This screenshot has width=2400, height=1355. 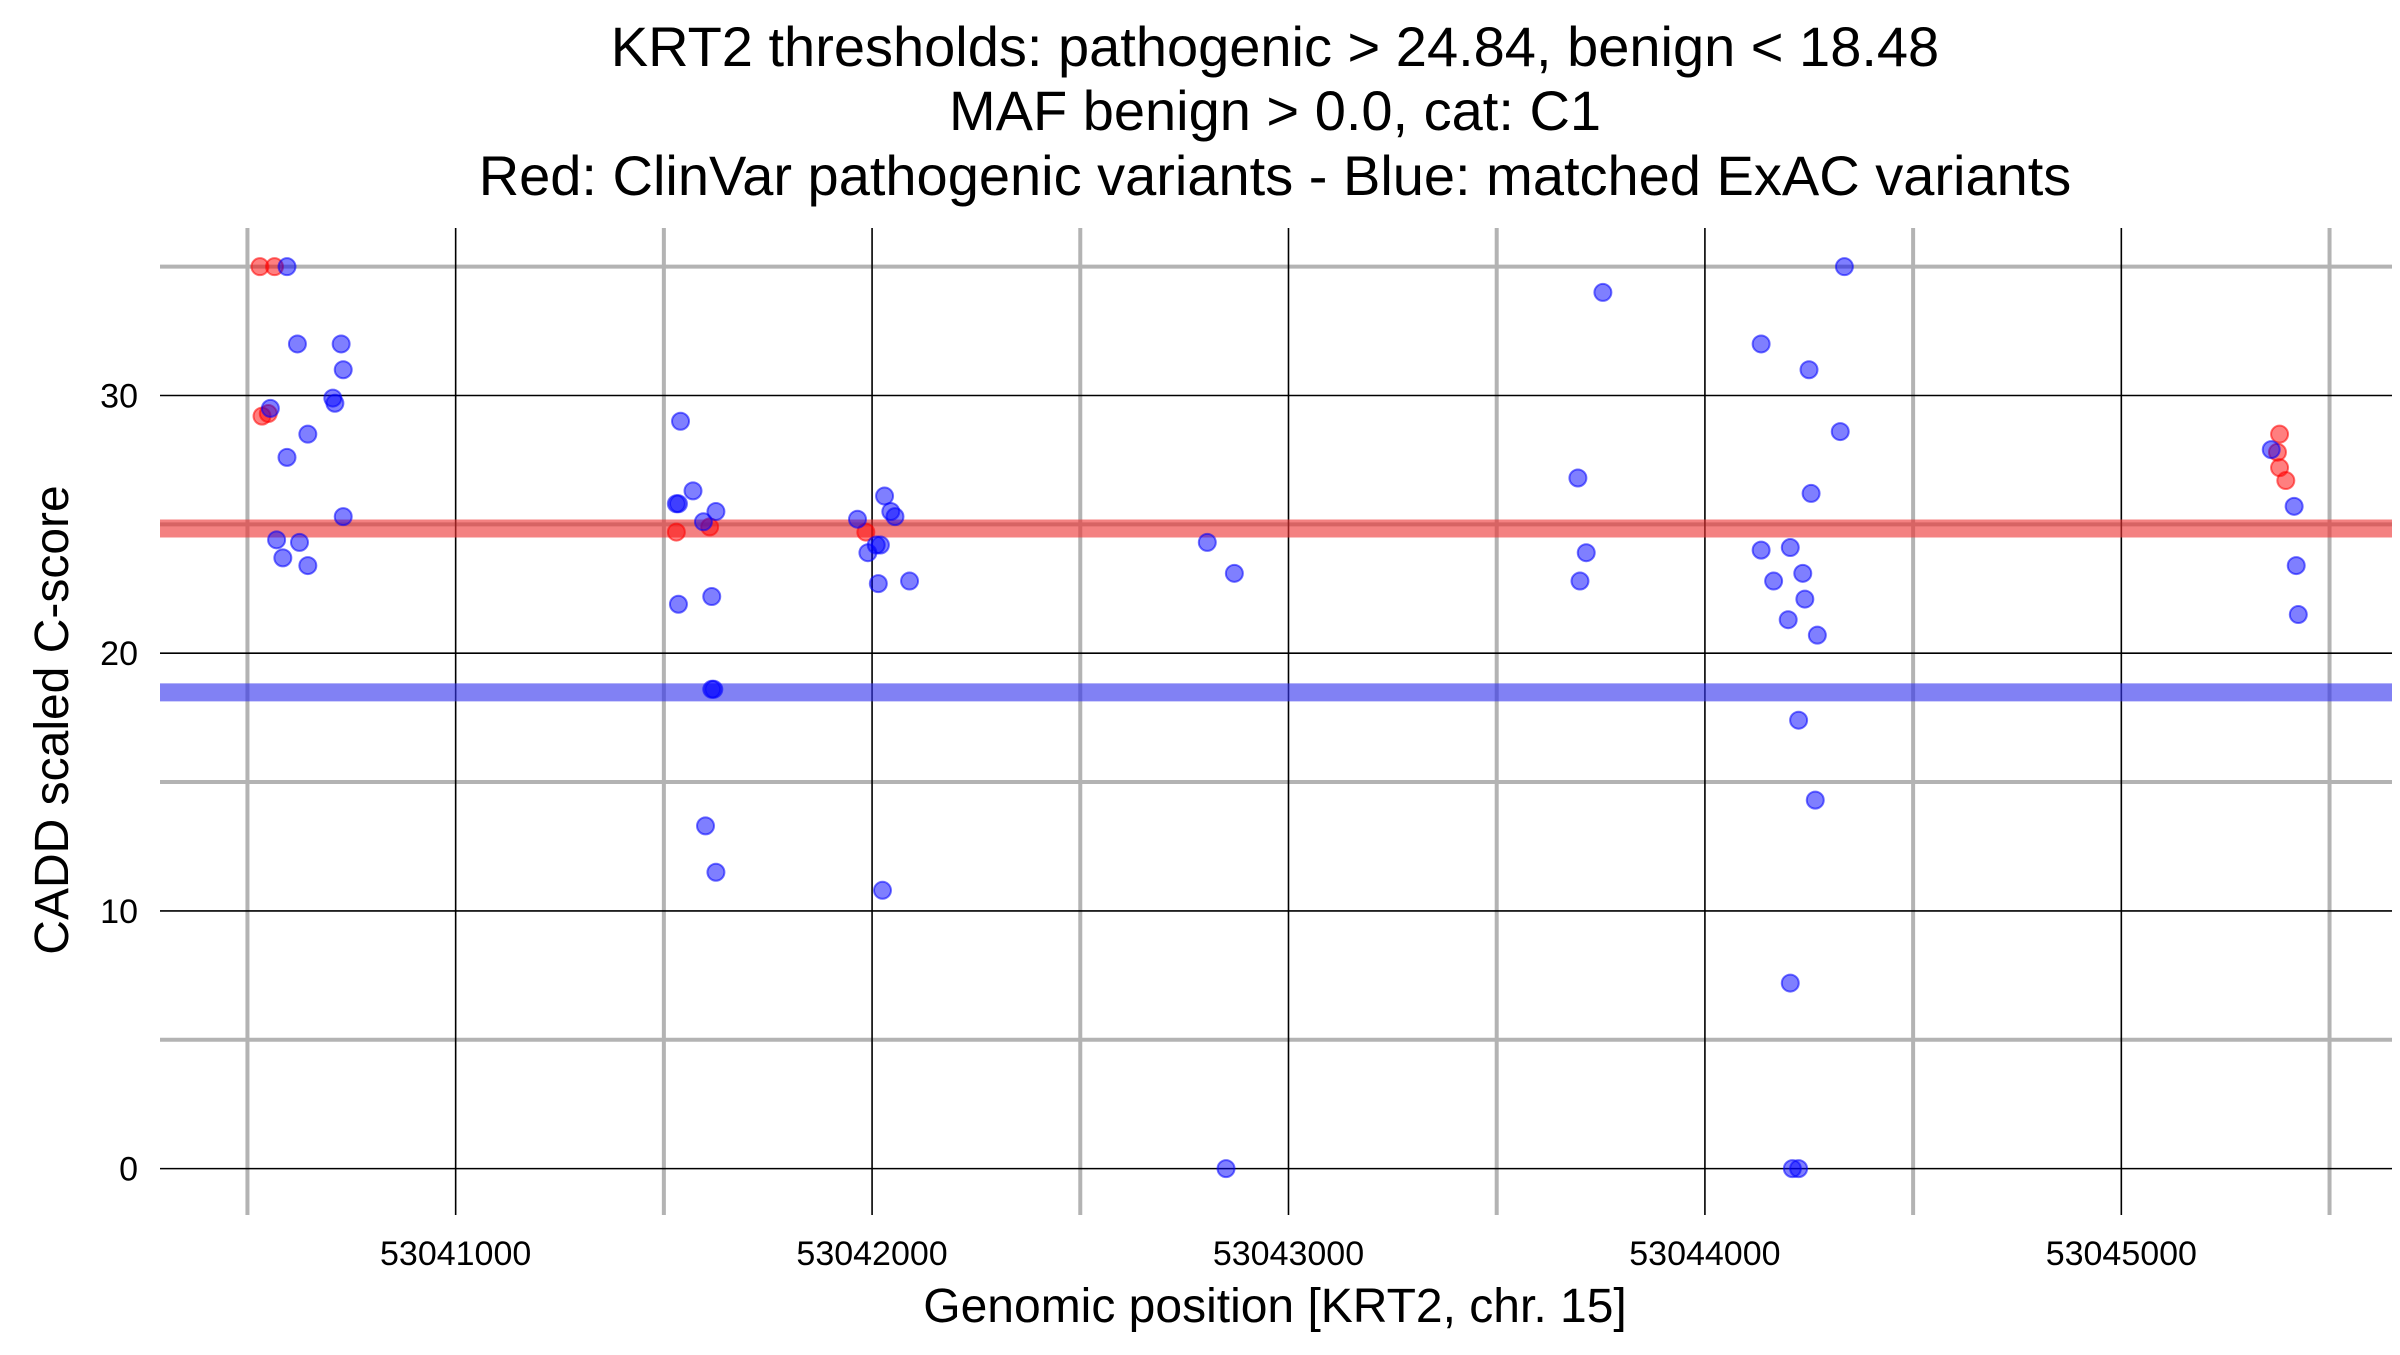 What do you see at coordinates (871, 1254) in the screenshot?
I see `x-tick-label: 53042000` at bounding box center [871, 1254].